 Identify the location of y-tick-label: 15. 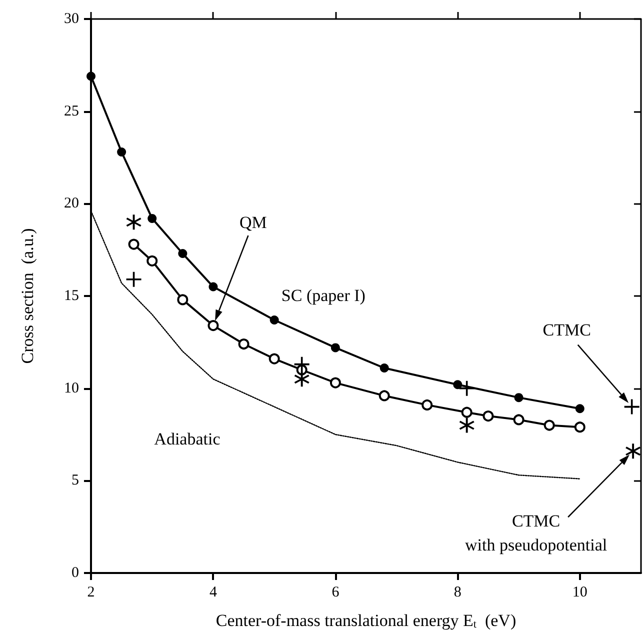
(71, 296).